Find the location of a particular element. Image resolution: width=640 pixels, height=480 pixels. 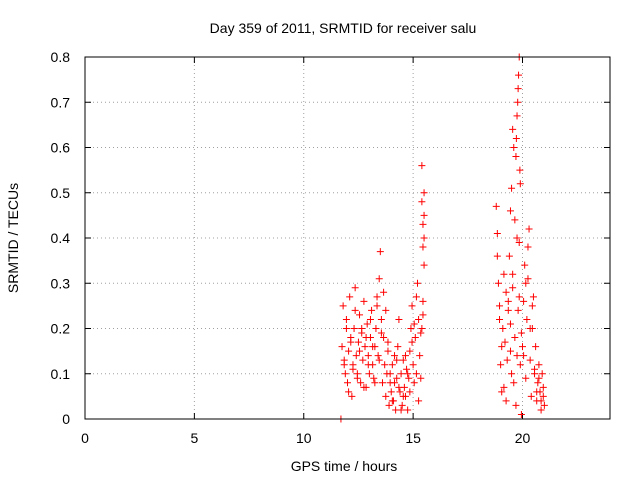

y-tick-label: 0.7 is located at coordinates (61, 102).